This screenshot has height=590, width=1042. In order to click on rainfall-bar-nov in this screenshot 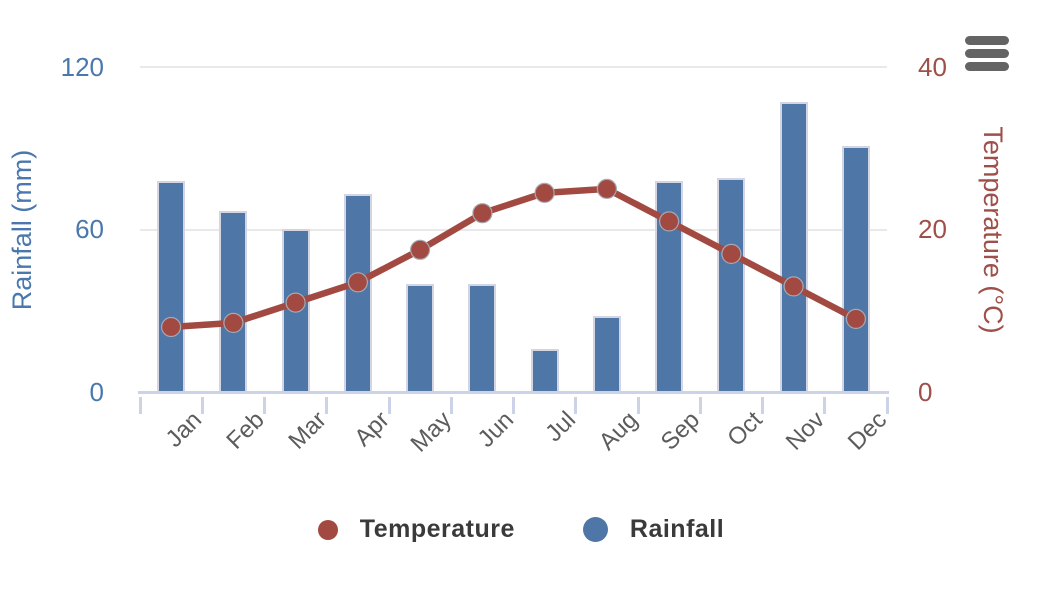, I will do `click(793, 247)`.